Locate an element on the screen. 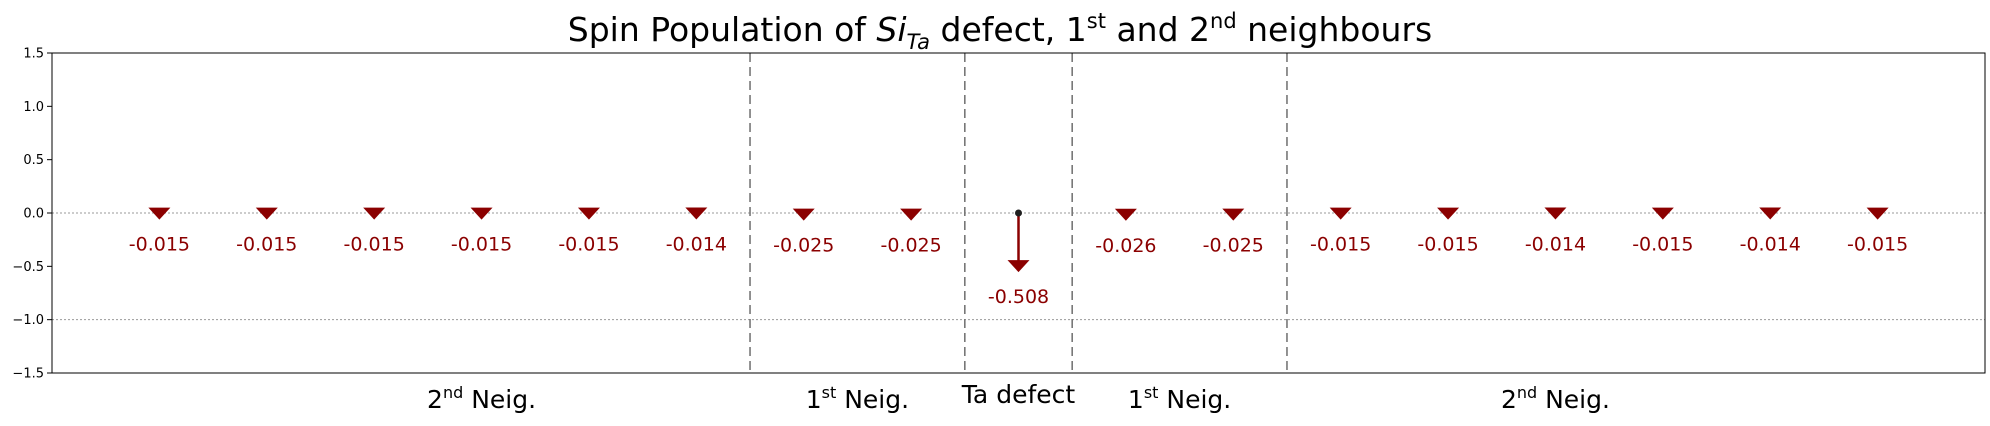 The width and height of the screenshot is (1990, 426). y-tick-label: −1.5 is located at coordinates (28, 374).